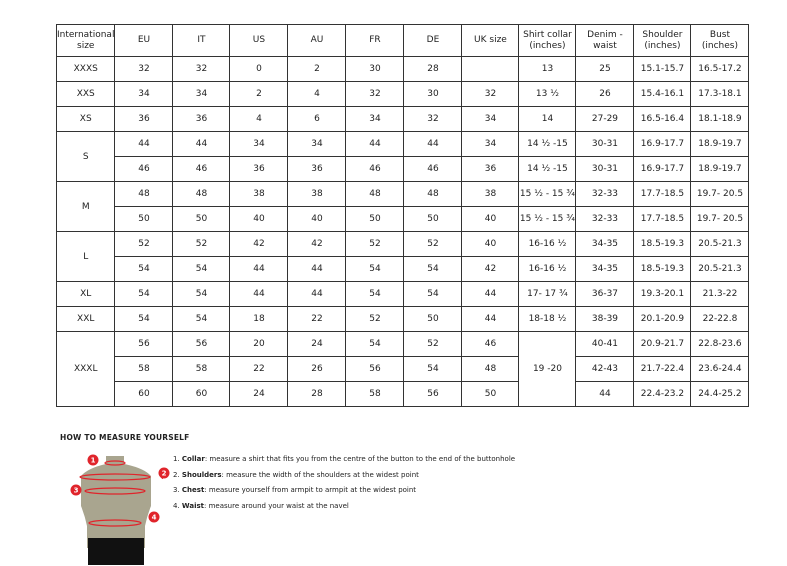  I want to click on table-cell: 18, so click(259, 319).